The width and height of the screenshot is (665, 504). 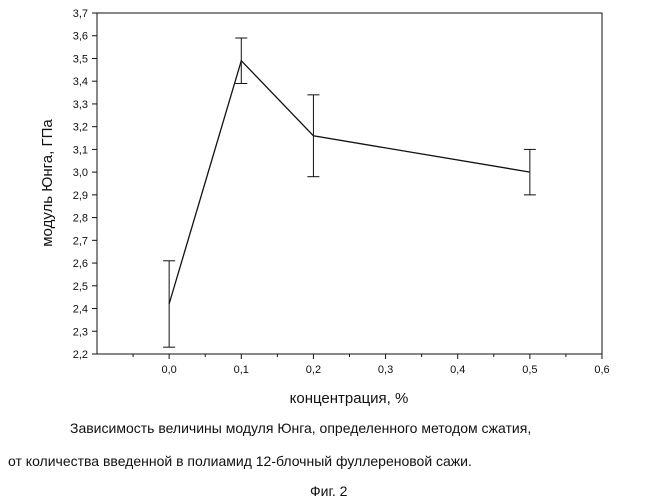 I want to click on y-tick-label: 2,8, so click(x=80, y=219).